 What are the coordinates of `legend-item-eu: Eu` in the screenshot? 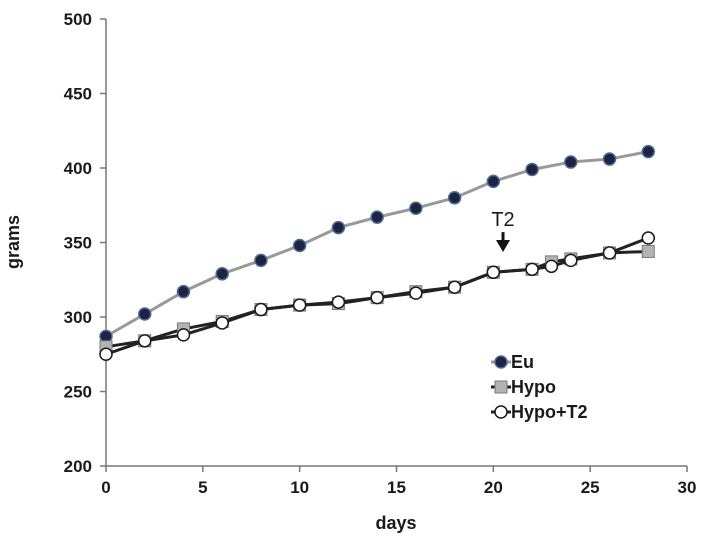 It's located at (512, 362).